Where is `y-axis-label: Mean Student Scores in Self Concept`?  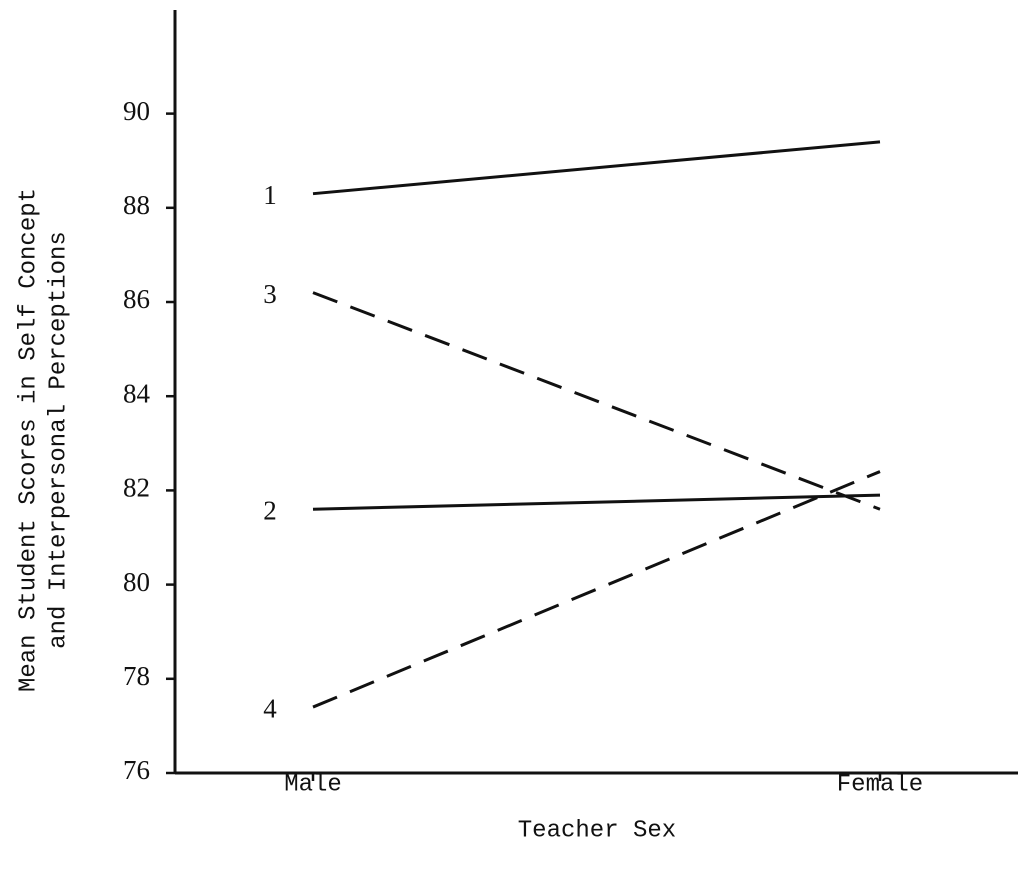 y-axis-label: Mean Student Scores in Self Concept is located at coordinates (28, 440).